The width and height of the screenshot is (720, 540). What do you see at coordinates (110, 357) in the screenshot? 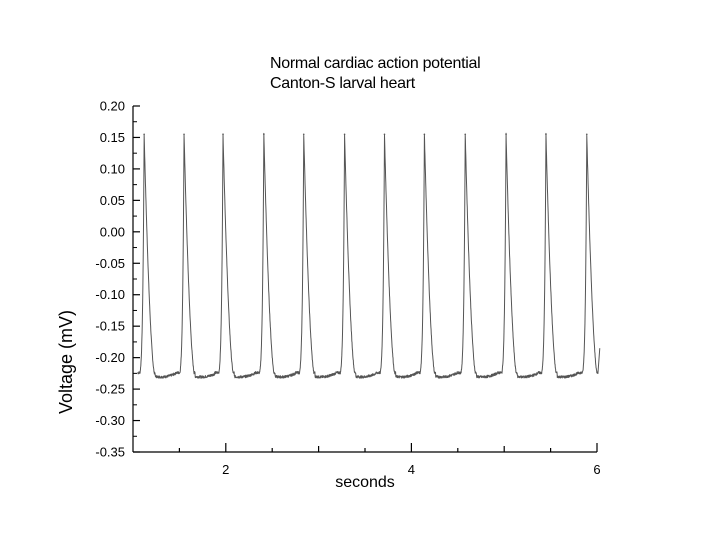
I see `y-tick-label: -0.20` at bounding box center [110, 357].